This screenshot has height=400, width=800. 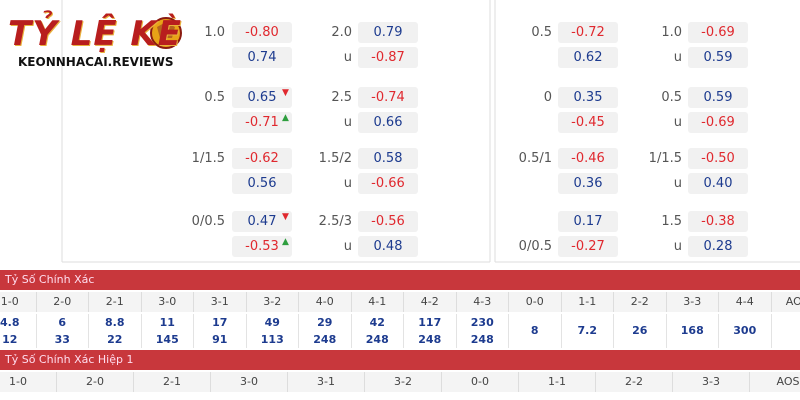 I want to click on home-odds: 0.62, so click(x=588, y=57).